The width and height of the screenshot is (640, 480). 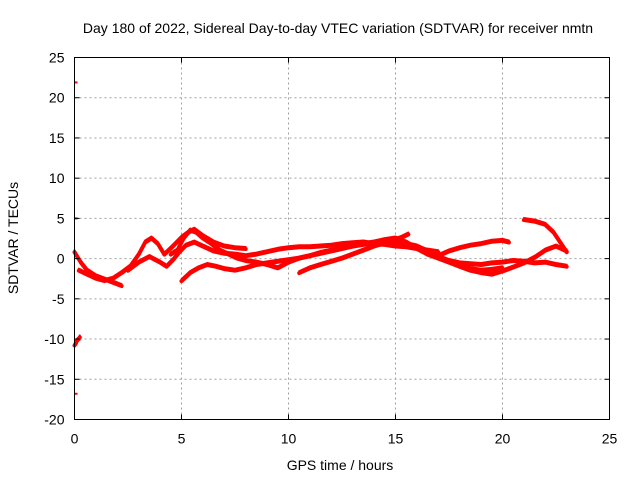 I want to click on x-tick-label: 10, so click(x=289, y=439).